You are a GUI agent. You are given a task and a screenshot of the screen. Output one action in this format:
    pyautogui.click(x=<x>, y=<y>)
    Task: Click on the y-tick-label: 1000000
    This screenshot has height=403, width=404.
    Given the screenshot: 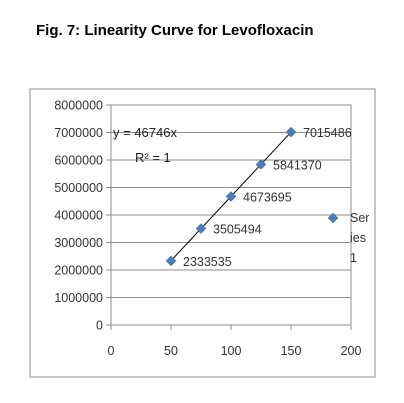 What is the action you would take?
    pyautogui.click(x=78, y=298)
    